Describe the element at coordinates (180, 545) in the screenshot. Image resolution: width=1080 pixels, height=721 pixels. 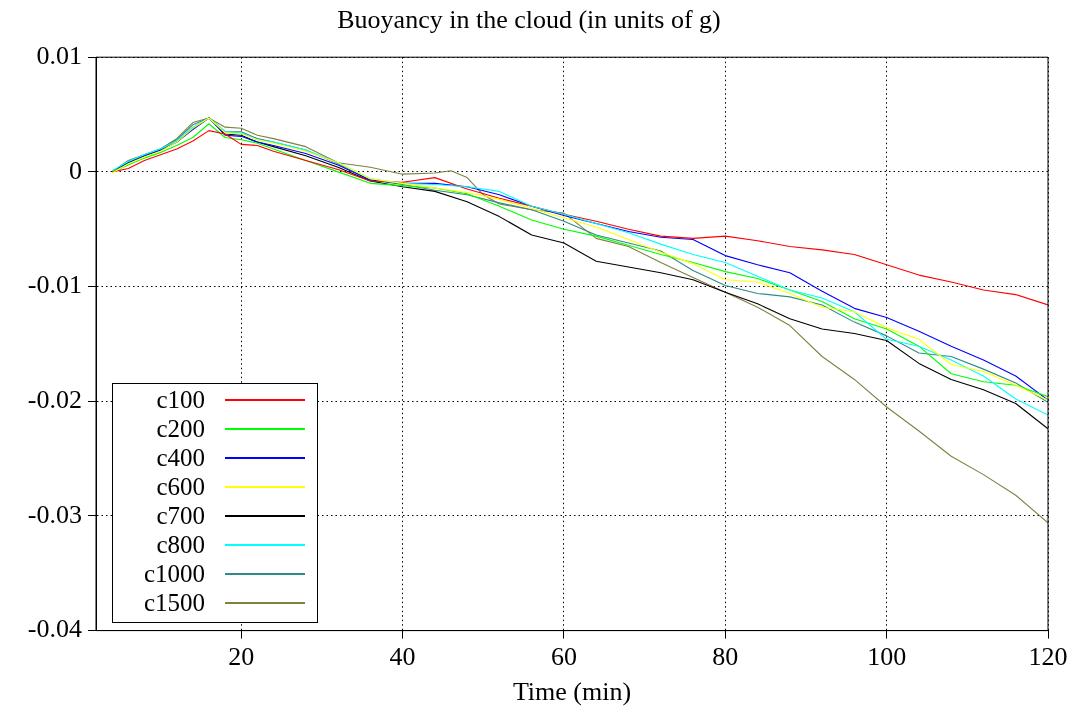
I see `legend-label: c800` at that location.